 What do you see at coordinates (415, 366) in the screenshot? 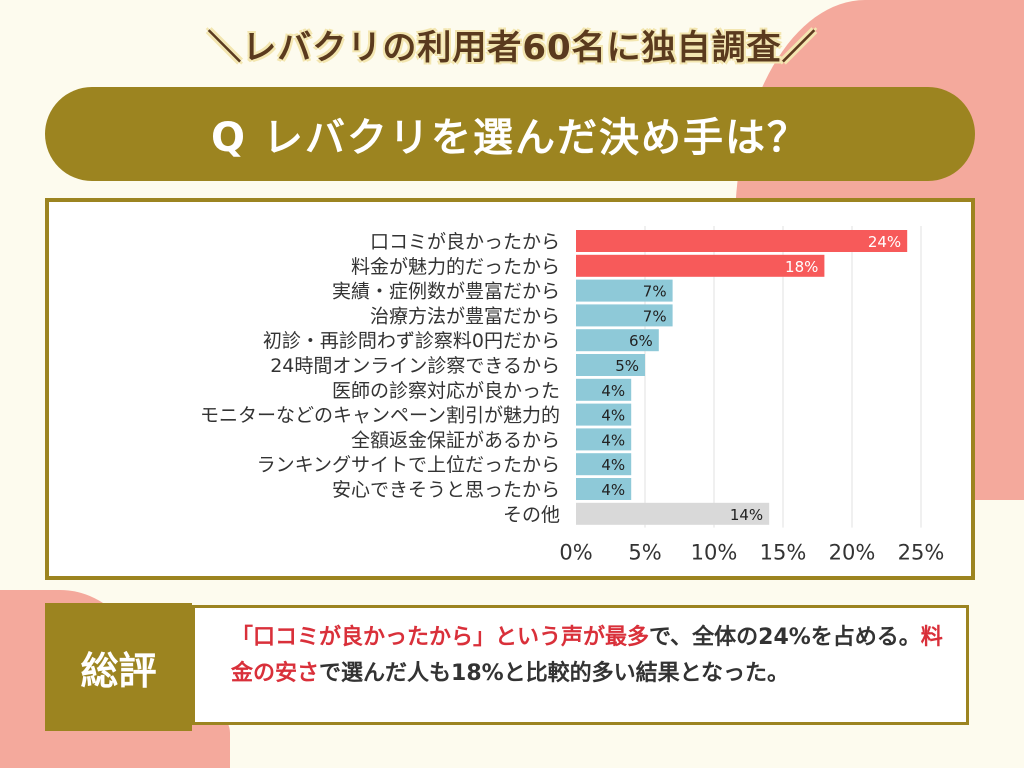
I see `category-label: 24時間オンライン診察できるから` at bounding box center [415, 366].